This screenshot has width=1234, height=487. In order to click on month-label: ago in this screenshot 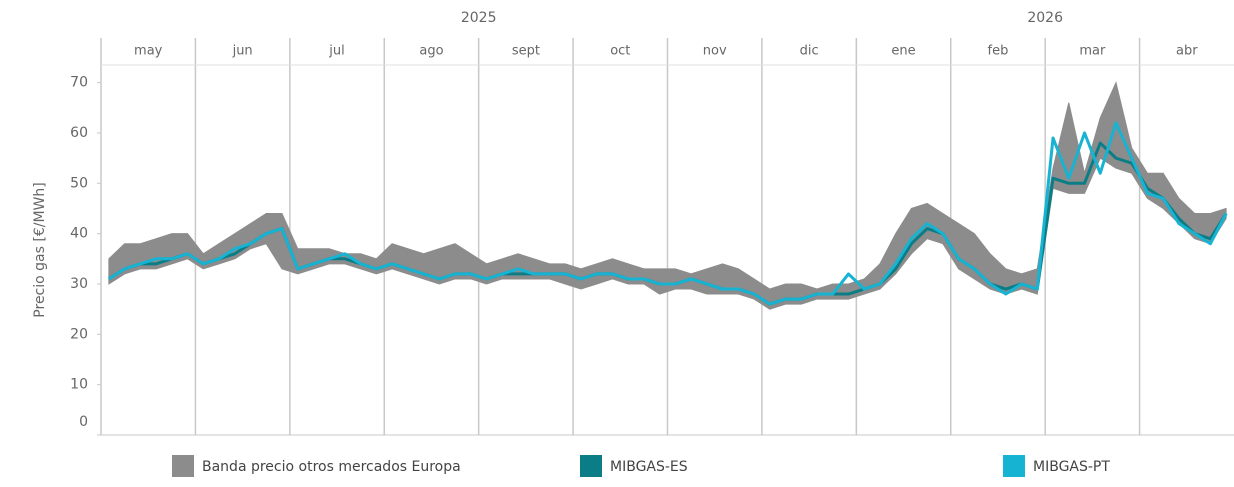, I will do `click(431, 51)`.